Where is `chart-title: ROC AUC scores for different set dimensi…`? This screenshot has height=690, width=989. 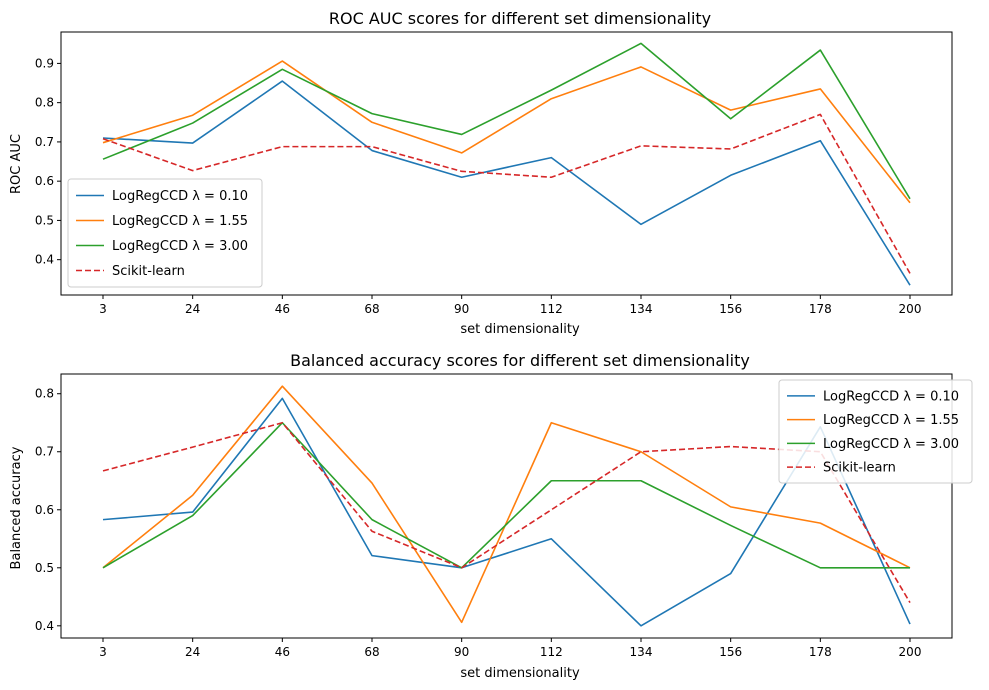 chart-title: ROC AUC scores for different set dimensi… is located at coordinates (520, 18).